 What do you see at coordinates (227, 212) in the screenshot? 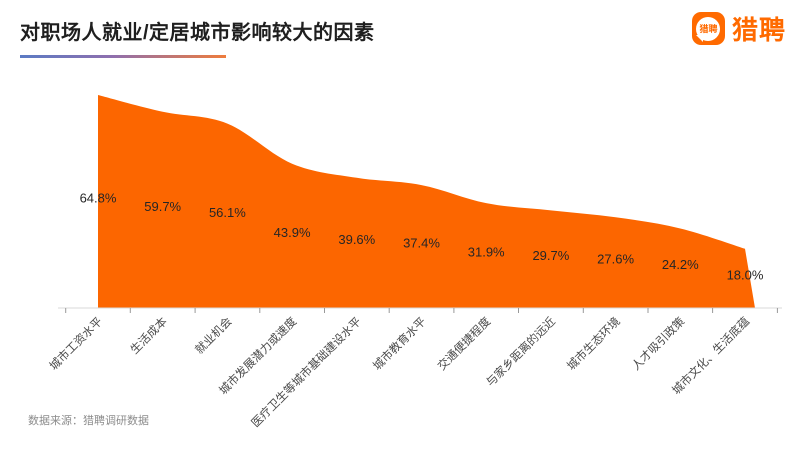
I see `value-label: 56.1%` at bounding box center [227, 212].